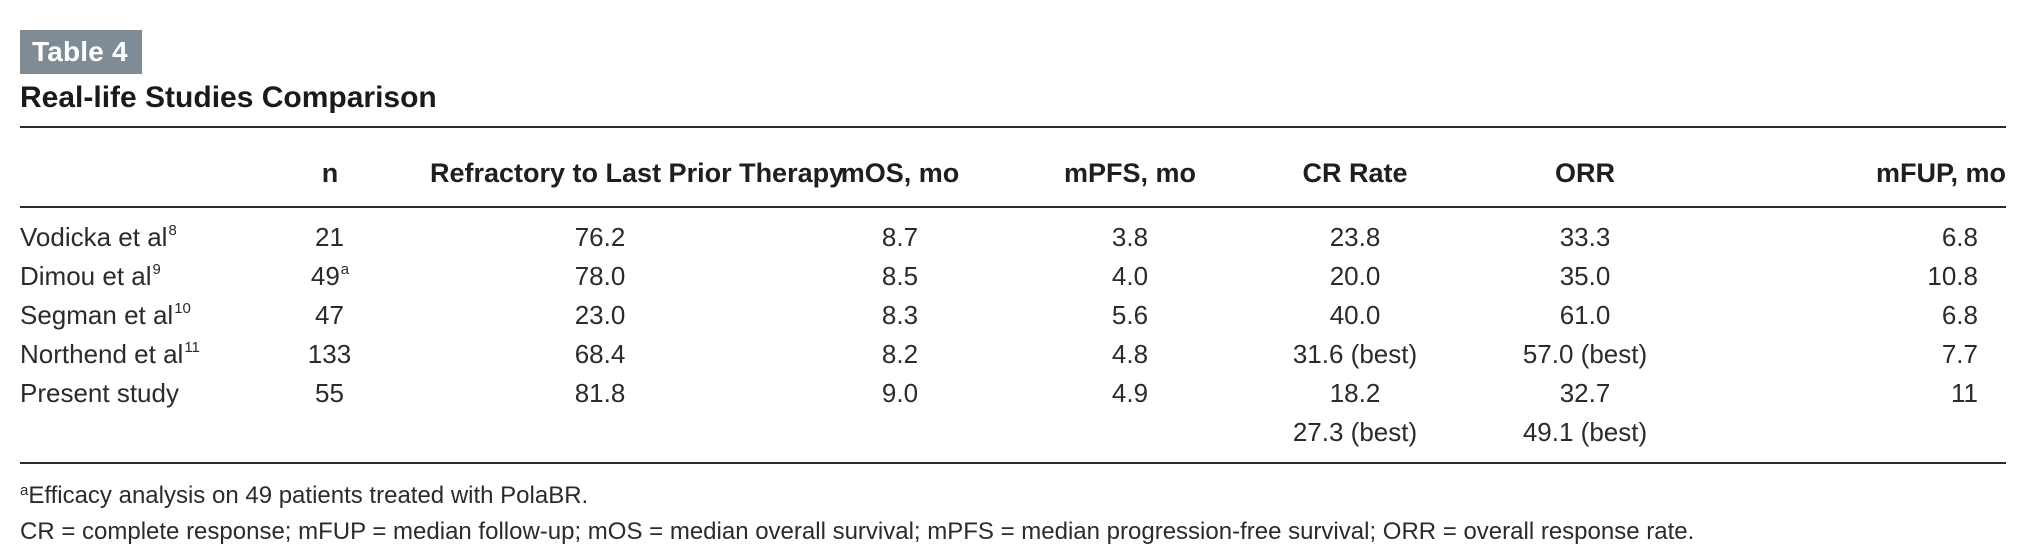 This screenshot has height=556, width=2026. I want to click on n-value: 21, so click(329, 237).